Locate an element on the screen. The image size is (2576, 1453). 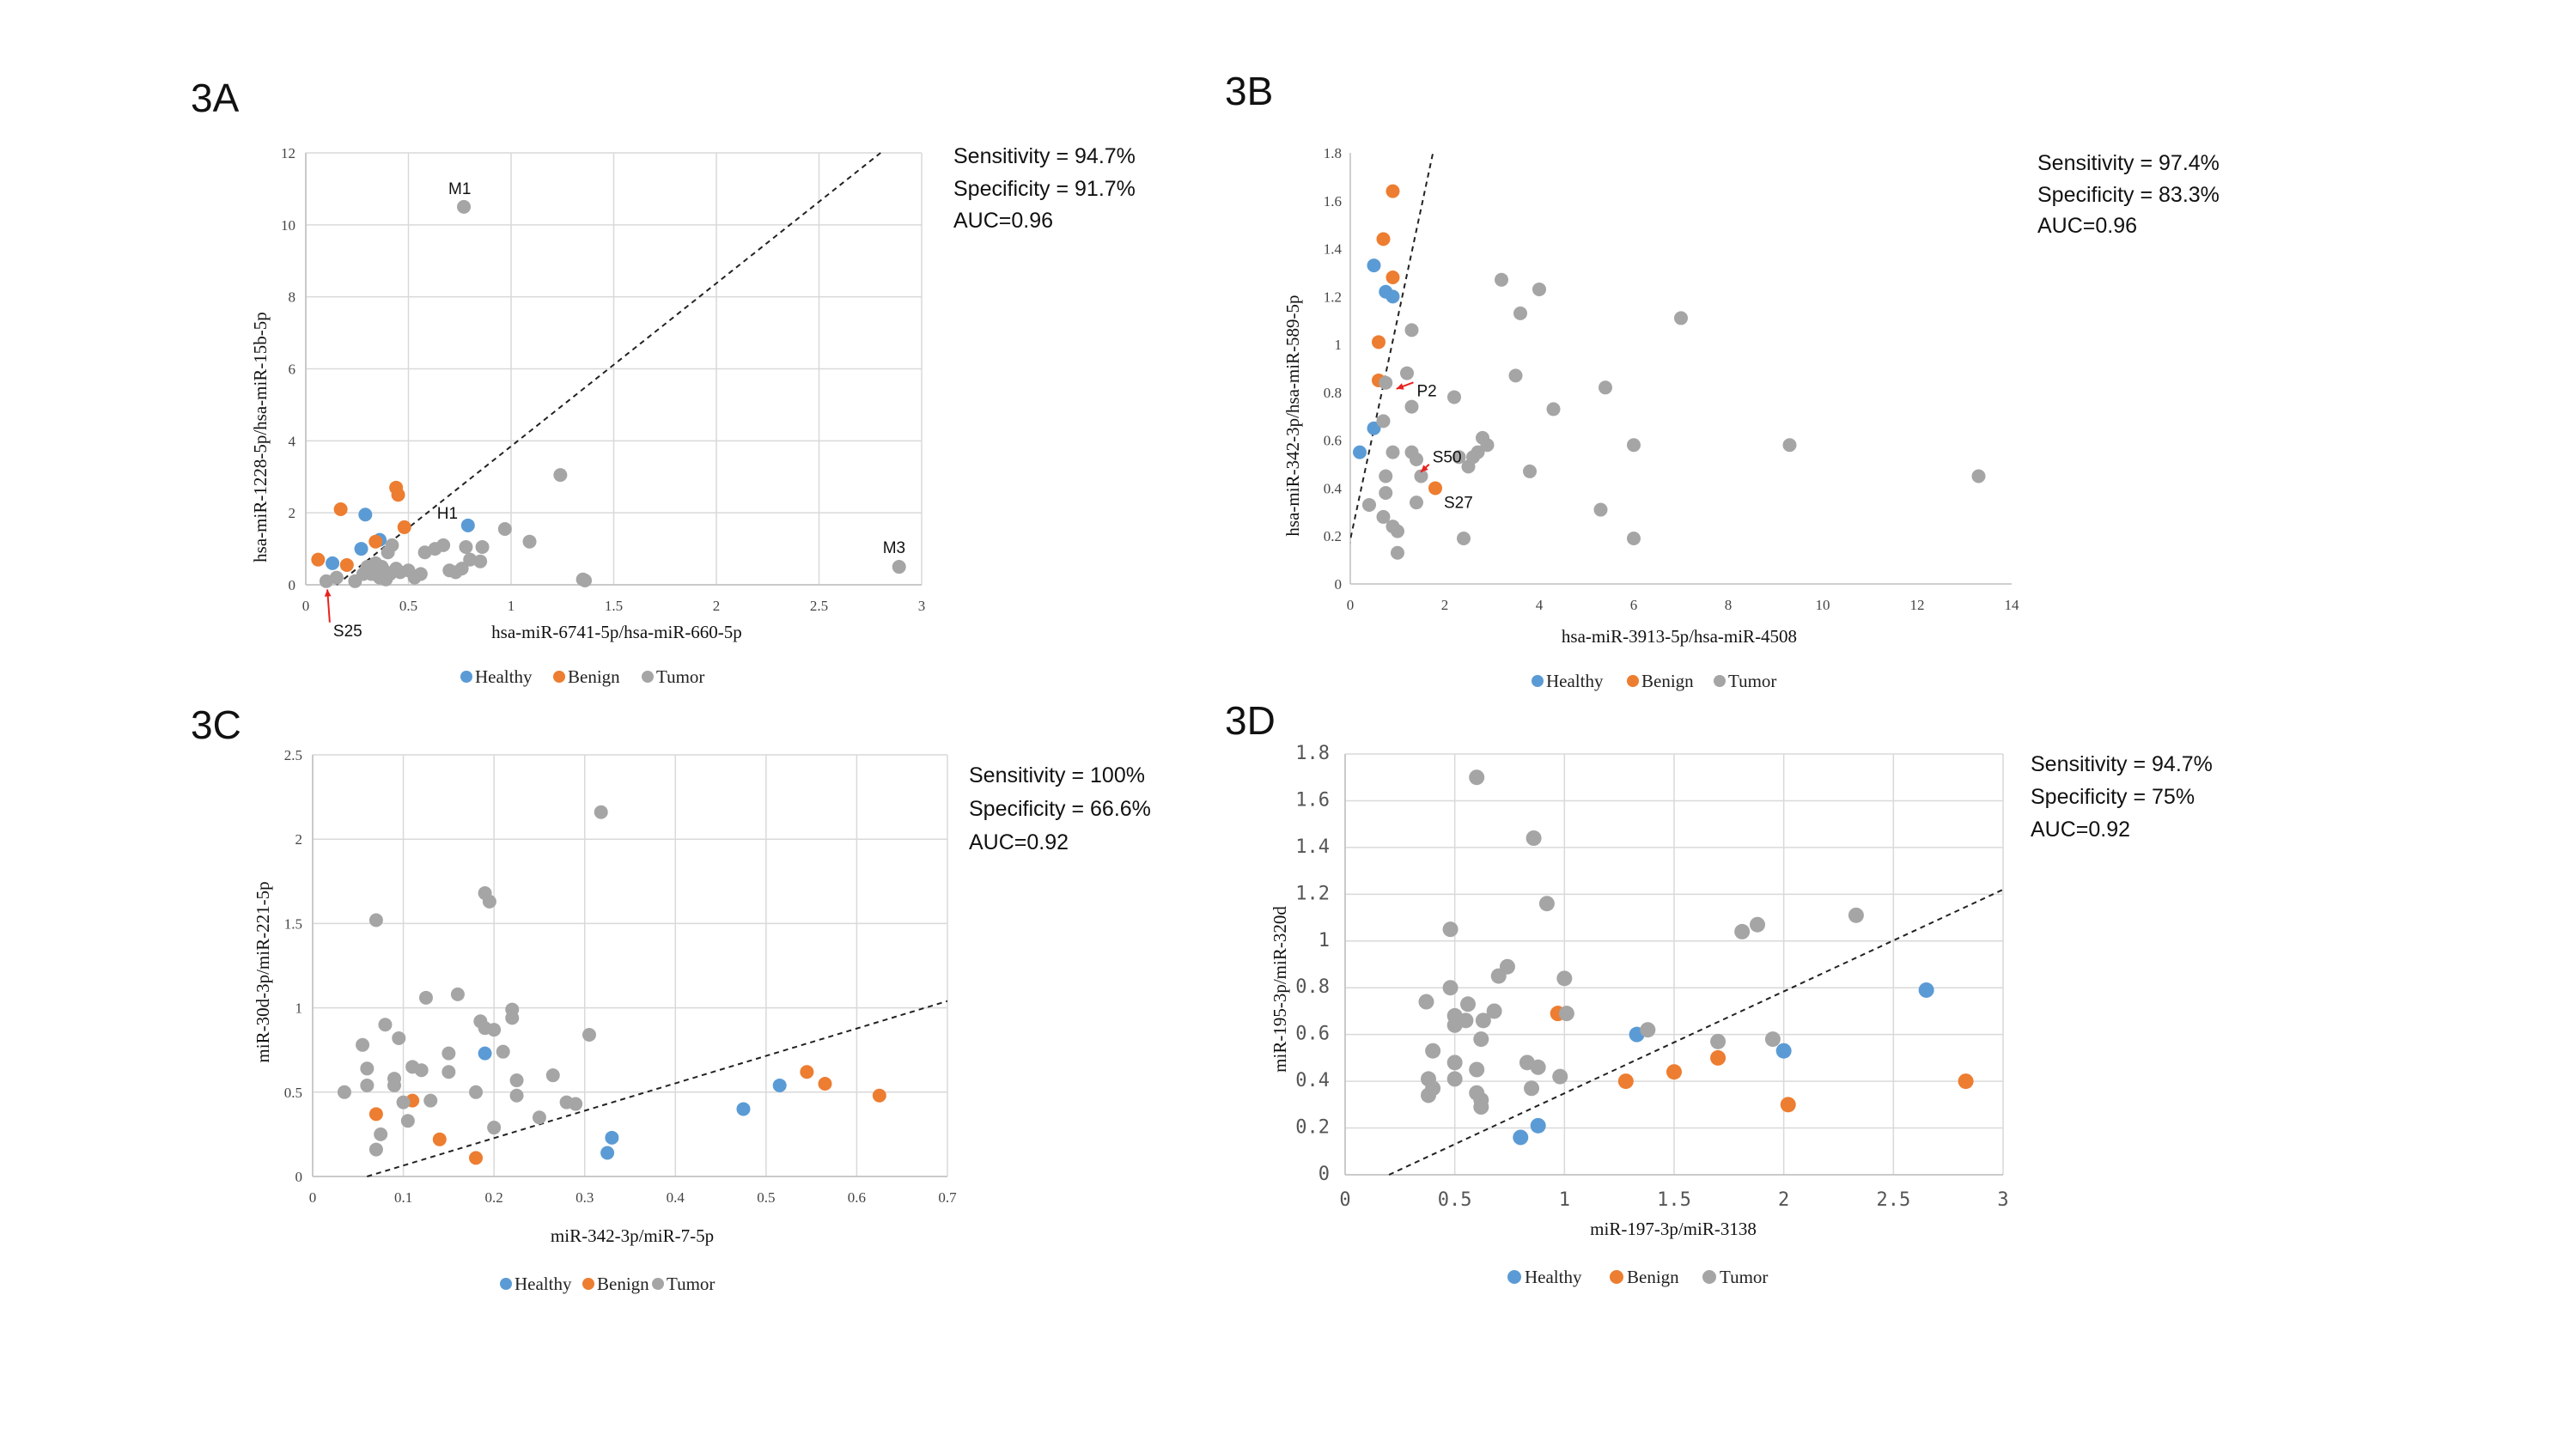
auc-text: AUC=0.96 is located at coordinates (2087, 226).